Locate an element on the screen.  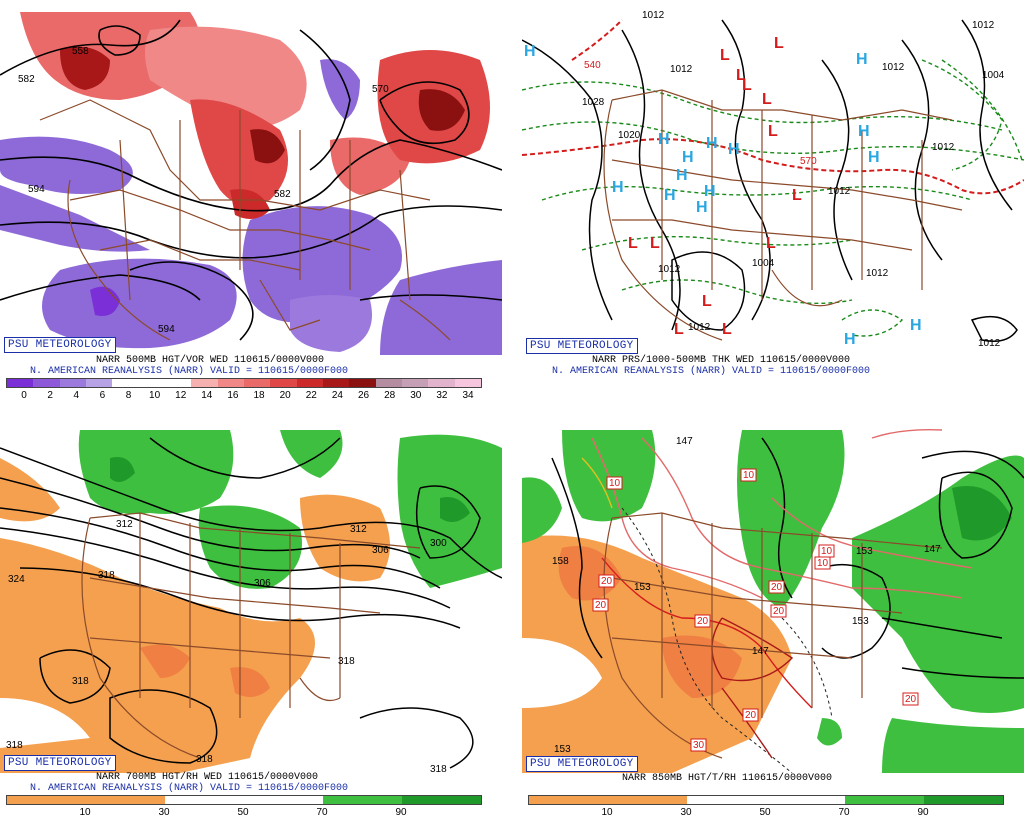
colorbar-tick: 2 is located at coordinates (50, 395).